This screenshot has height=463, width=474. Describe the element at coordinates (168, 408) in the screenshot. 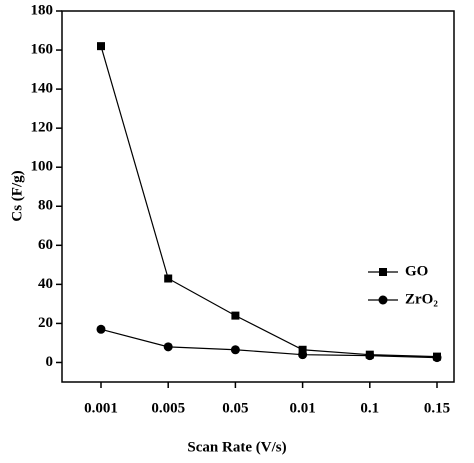

I see `x-tick-label: 0.005` at that location.